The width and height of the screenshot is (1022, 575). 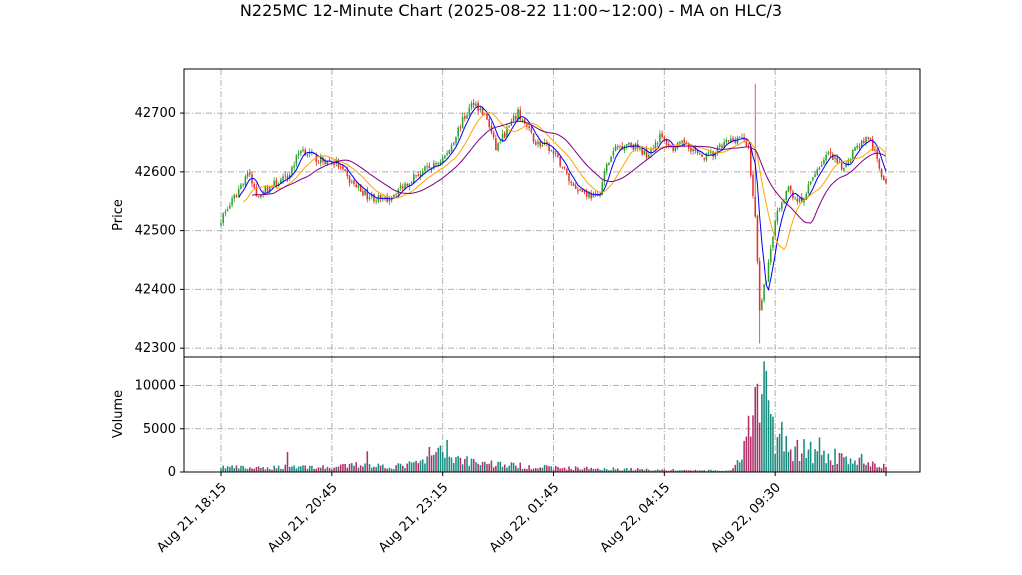 What do you see at coordinates (155, 113) in the screenshot?
I see `price-tick-label: 42700` at bounding box center [155, 113].